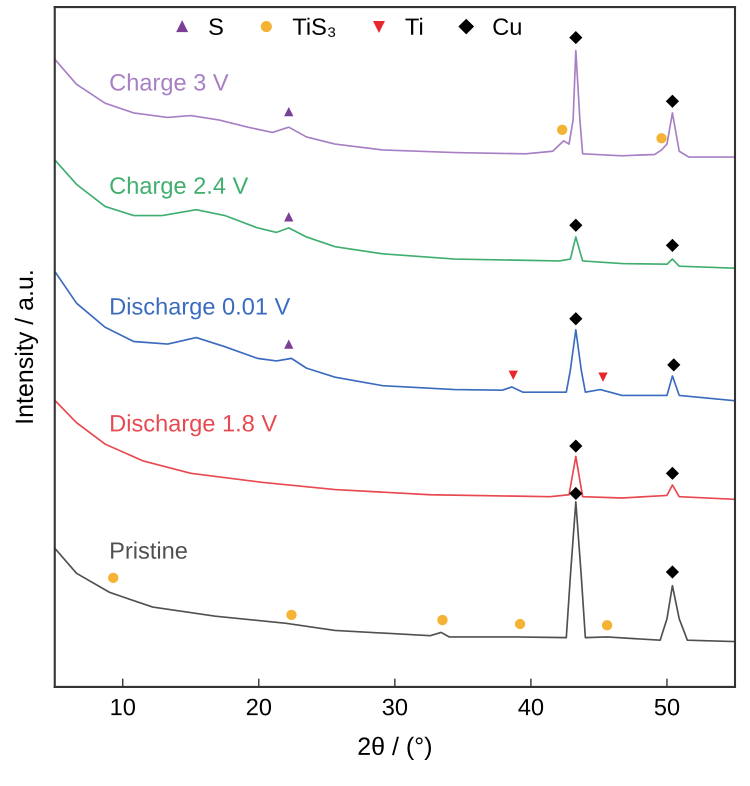 Image resolution: width=750 pixels, height=786 pixels. Describe the element at coordinates (26, 347) in the screenshot. I see `y-axis-title: Intensity / a.u.` at that location.